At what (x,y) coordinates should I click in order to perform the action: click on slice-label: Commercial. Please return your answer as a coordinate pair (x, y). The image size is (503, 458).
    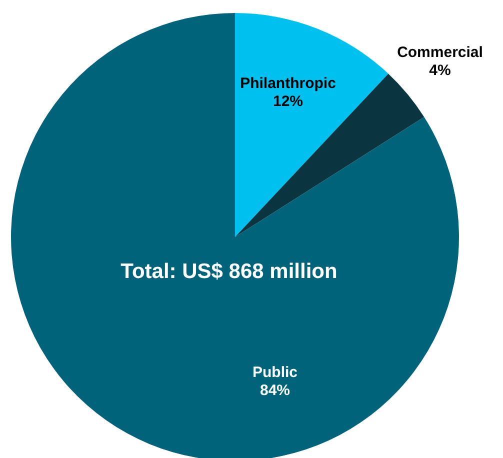
    Looking at the image, I should click on (440, 52).